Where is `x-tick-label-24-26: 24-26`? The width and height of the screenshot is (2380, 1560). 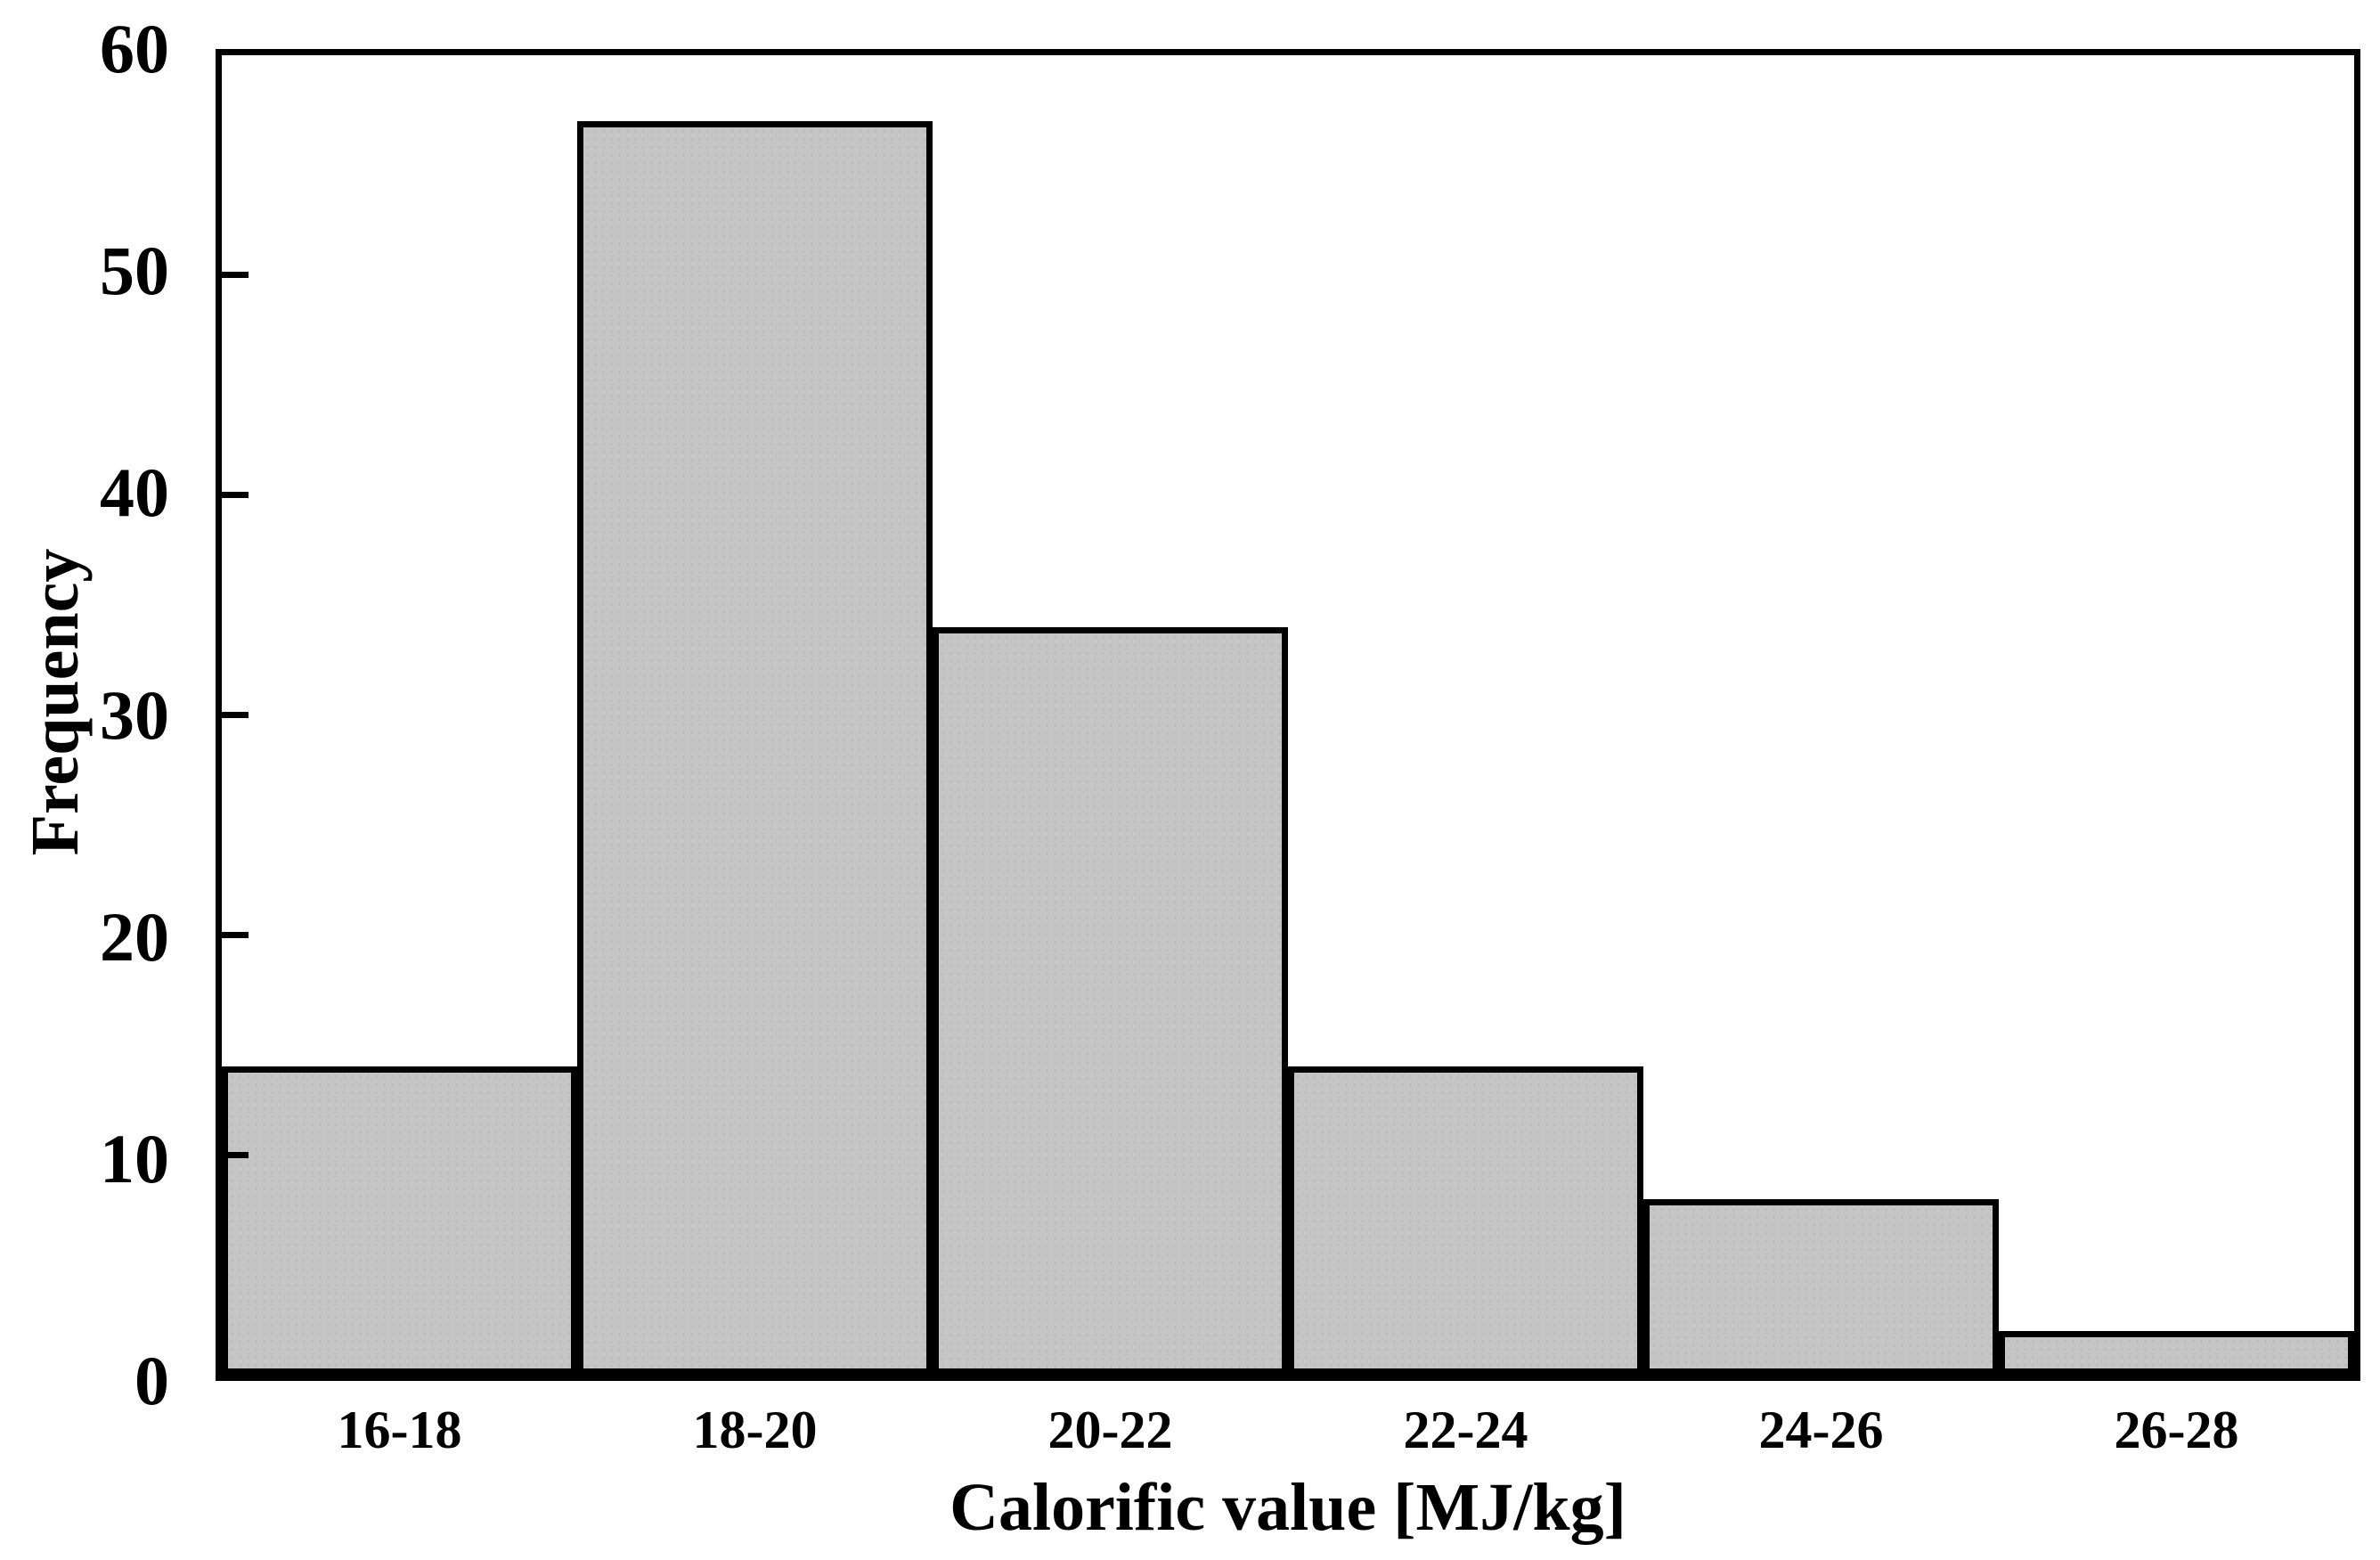
x-tick-label-24-26: 24-26 is located at coordinates (1821, 1430).